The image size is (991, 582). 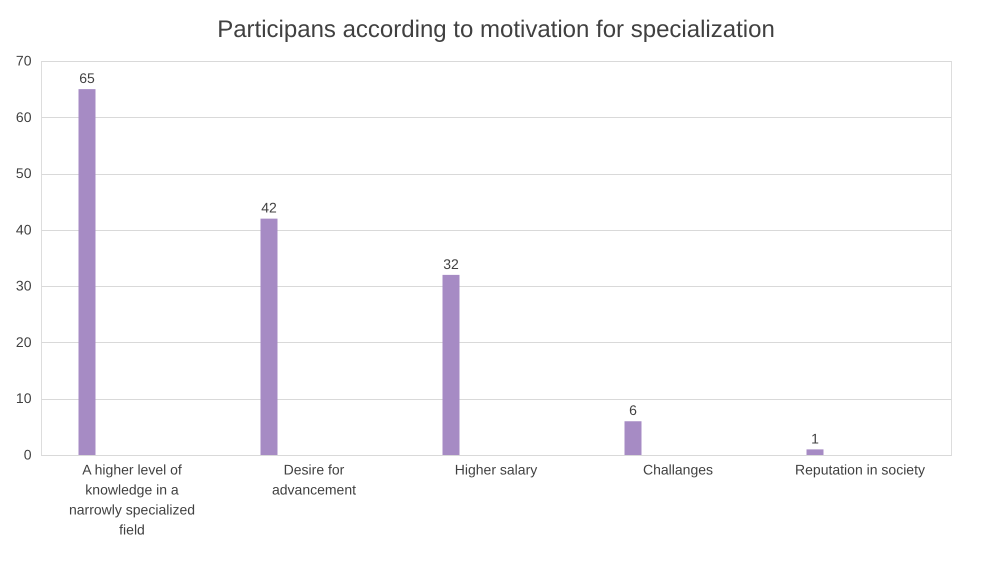 I want to click on data-label: 1, so click(x=815, y=438).